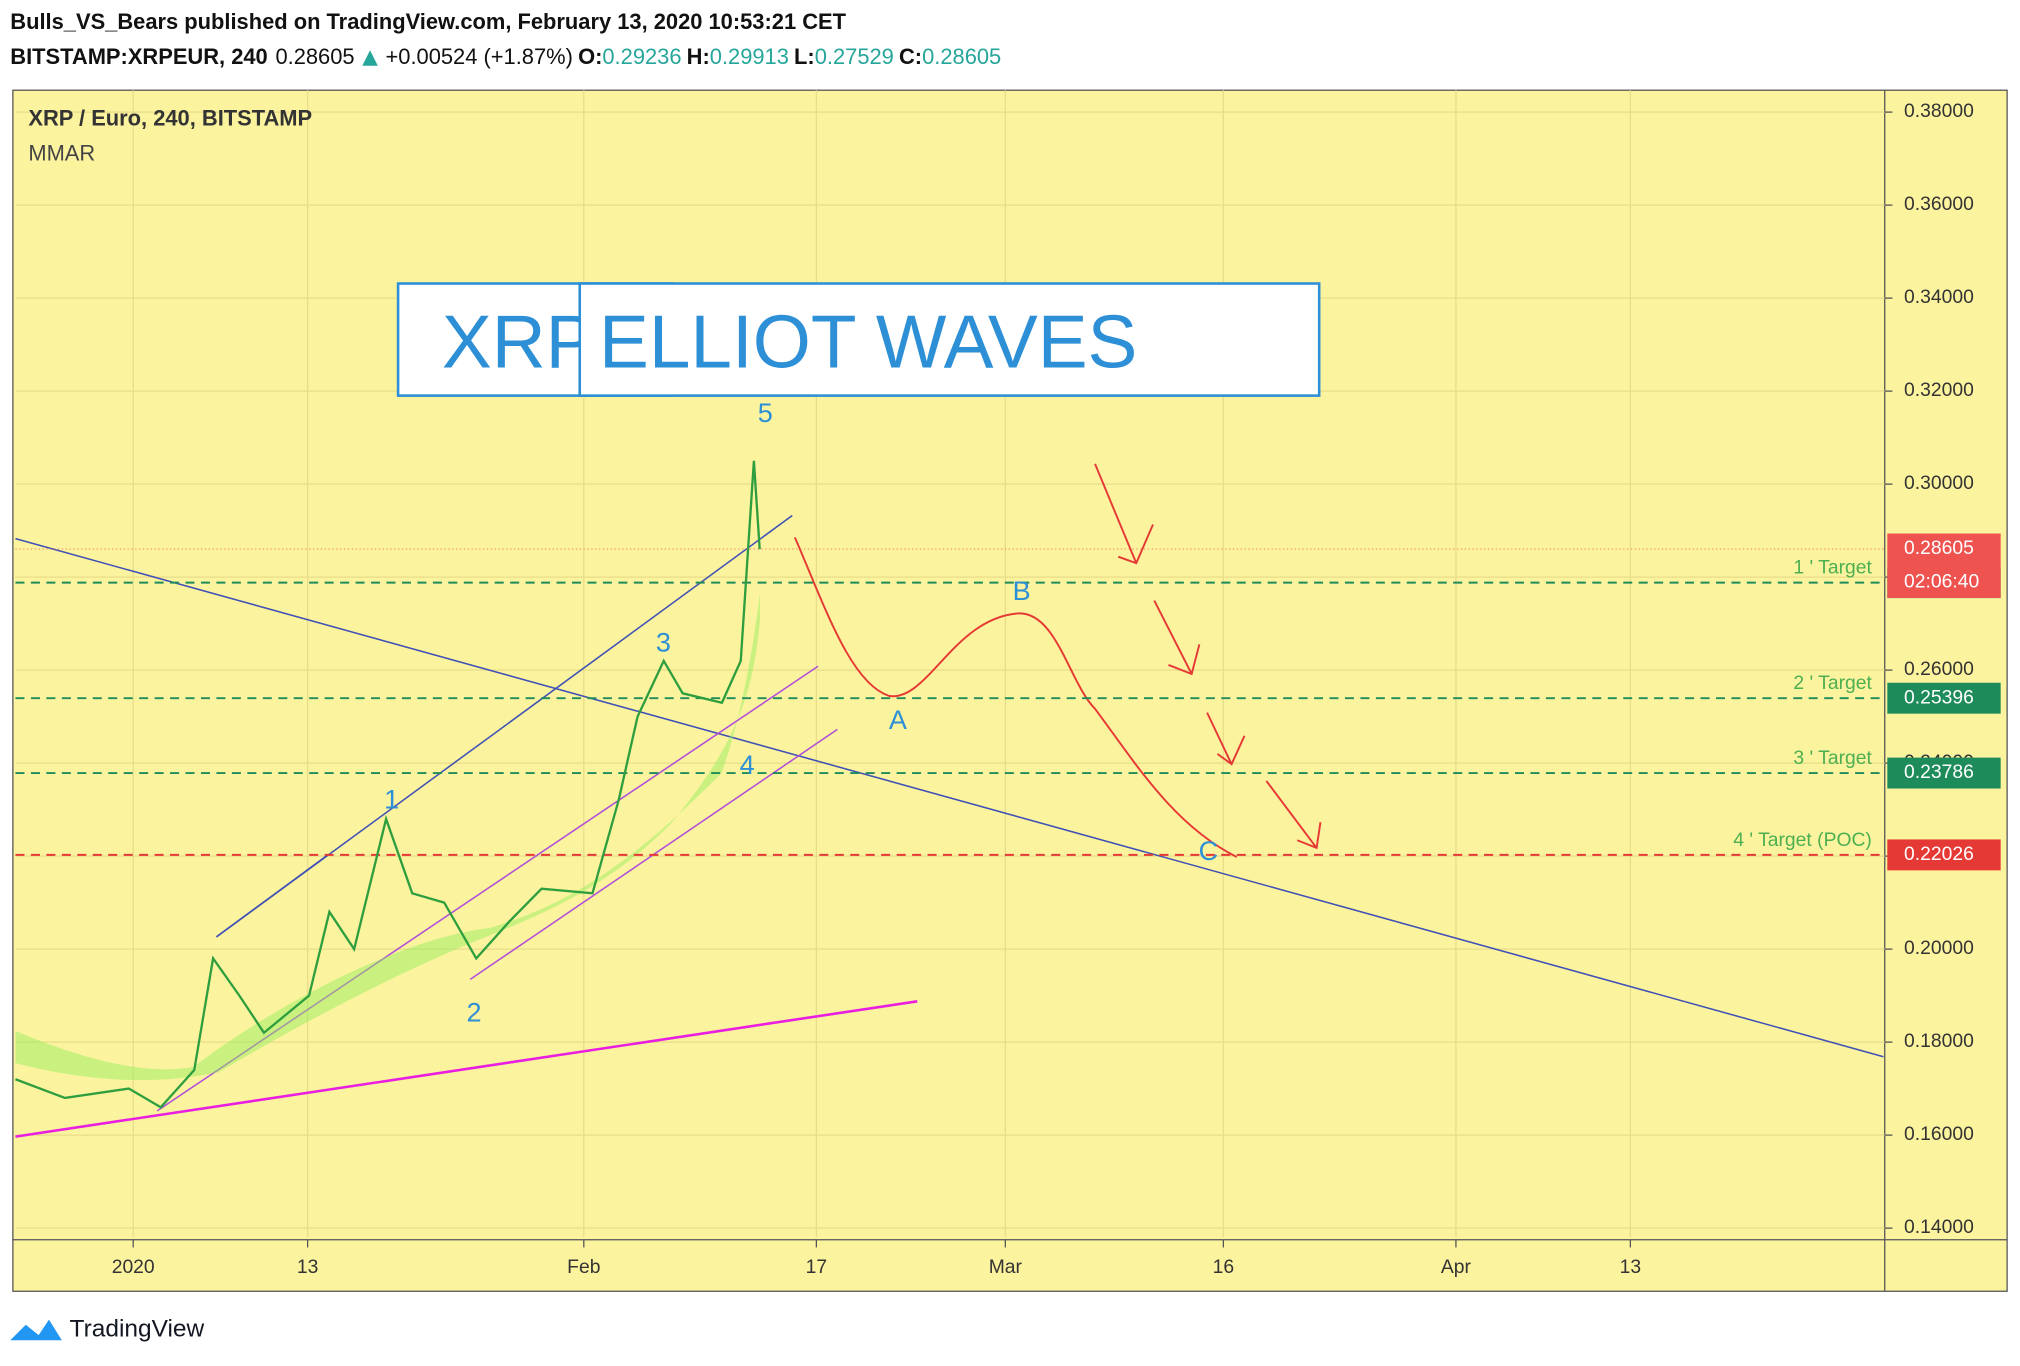 This screenshot has width=2020, height=1366. I want to click on channel-lower, so click(487, 888).